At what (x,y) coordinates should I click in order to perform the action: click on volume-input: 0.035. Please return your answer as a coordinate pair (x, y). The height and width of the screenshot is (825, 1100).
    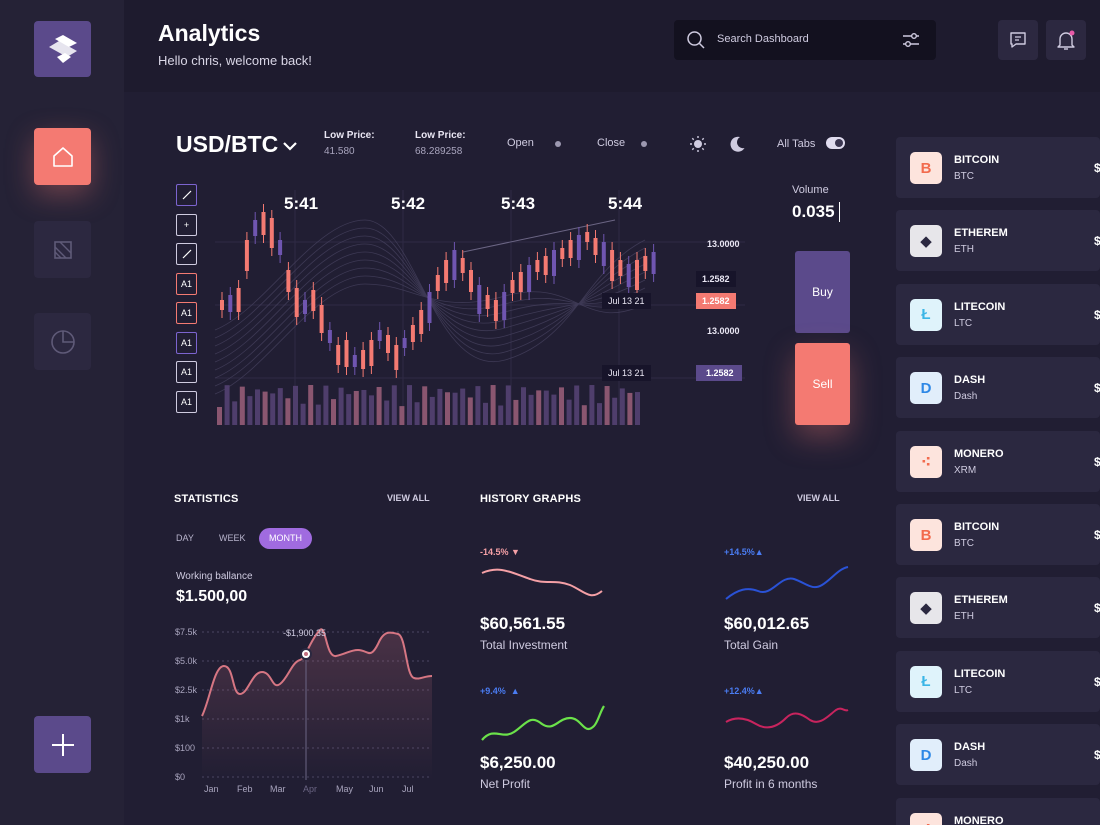
    Looking at the image, I should click on (816, 212).